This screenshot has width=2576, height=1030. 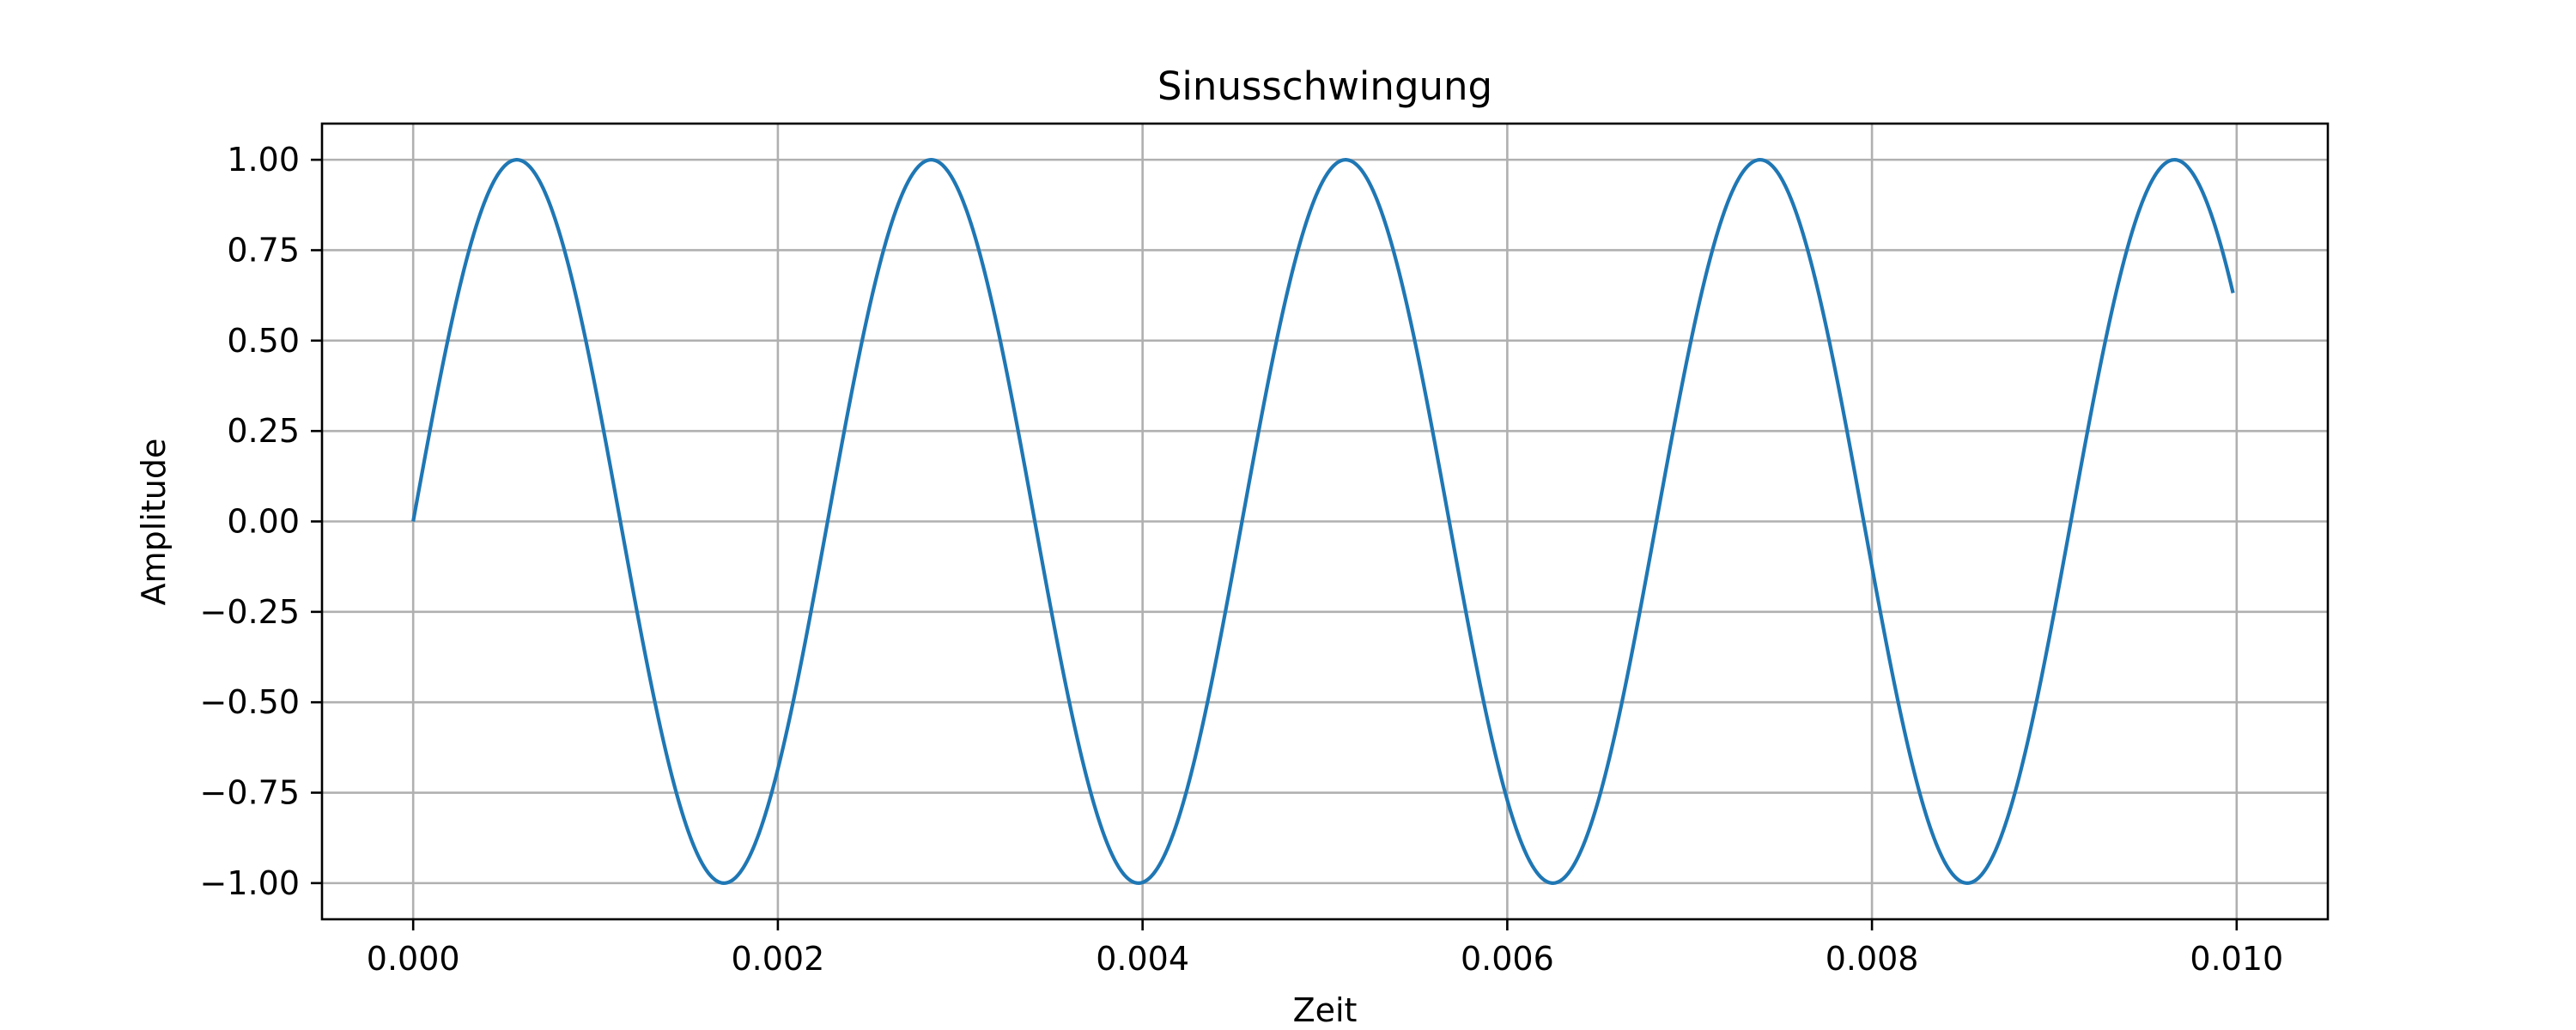 I want to click on y-tick-label: 0.25, so click(x=263, y=431).